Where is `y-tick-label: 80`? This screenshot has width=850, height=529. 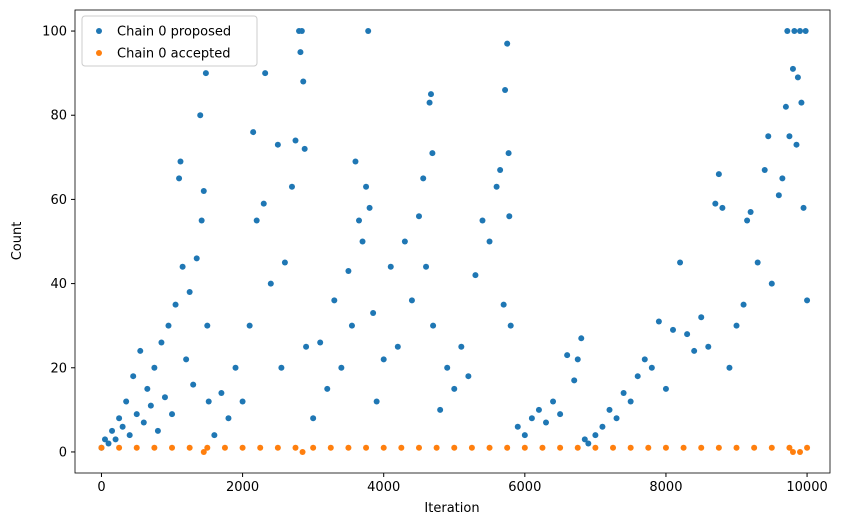
y-tick-label: 80 is located at coordinates (58, 116).